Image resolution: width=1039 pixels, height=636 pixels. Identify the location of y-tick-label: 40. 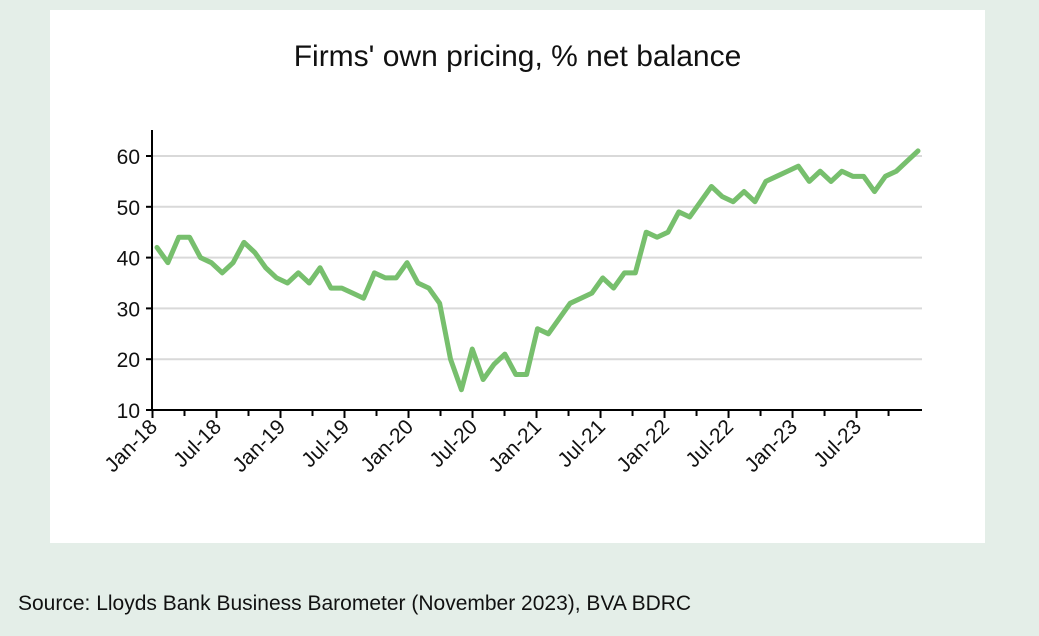
(128, 259).